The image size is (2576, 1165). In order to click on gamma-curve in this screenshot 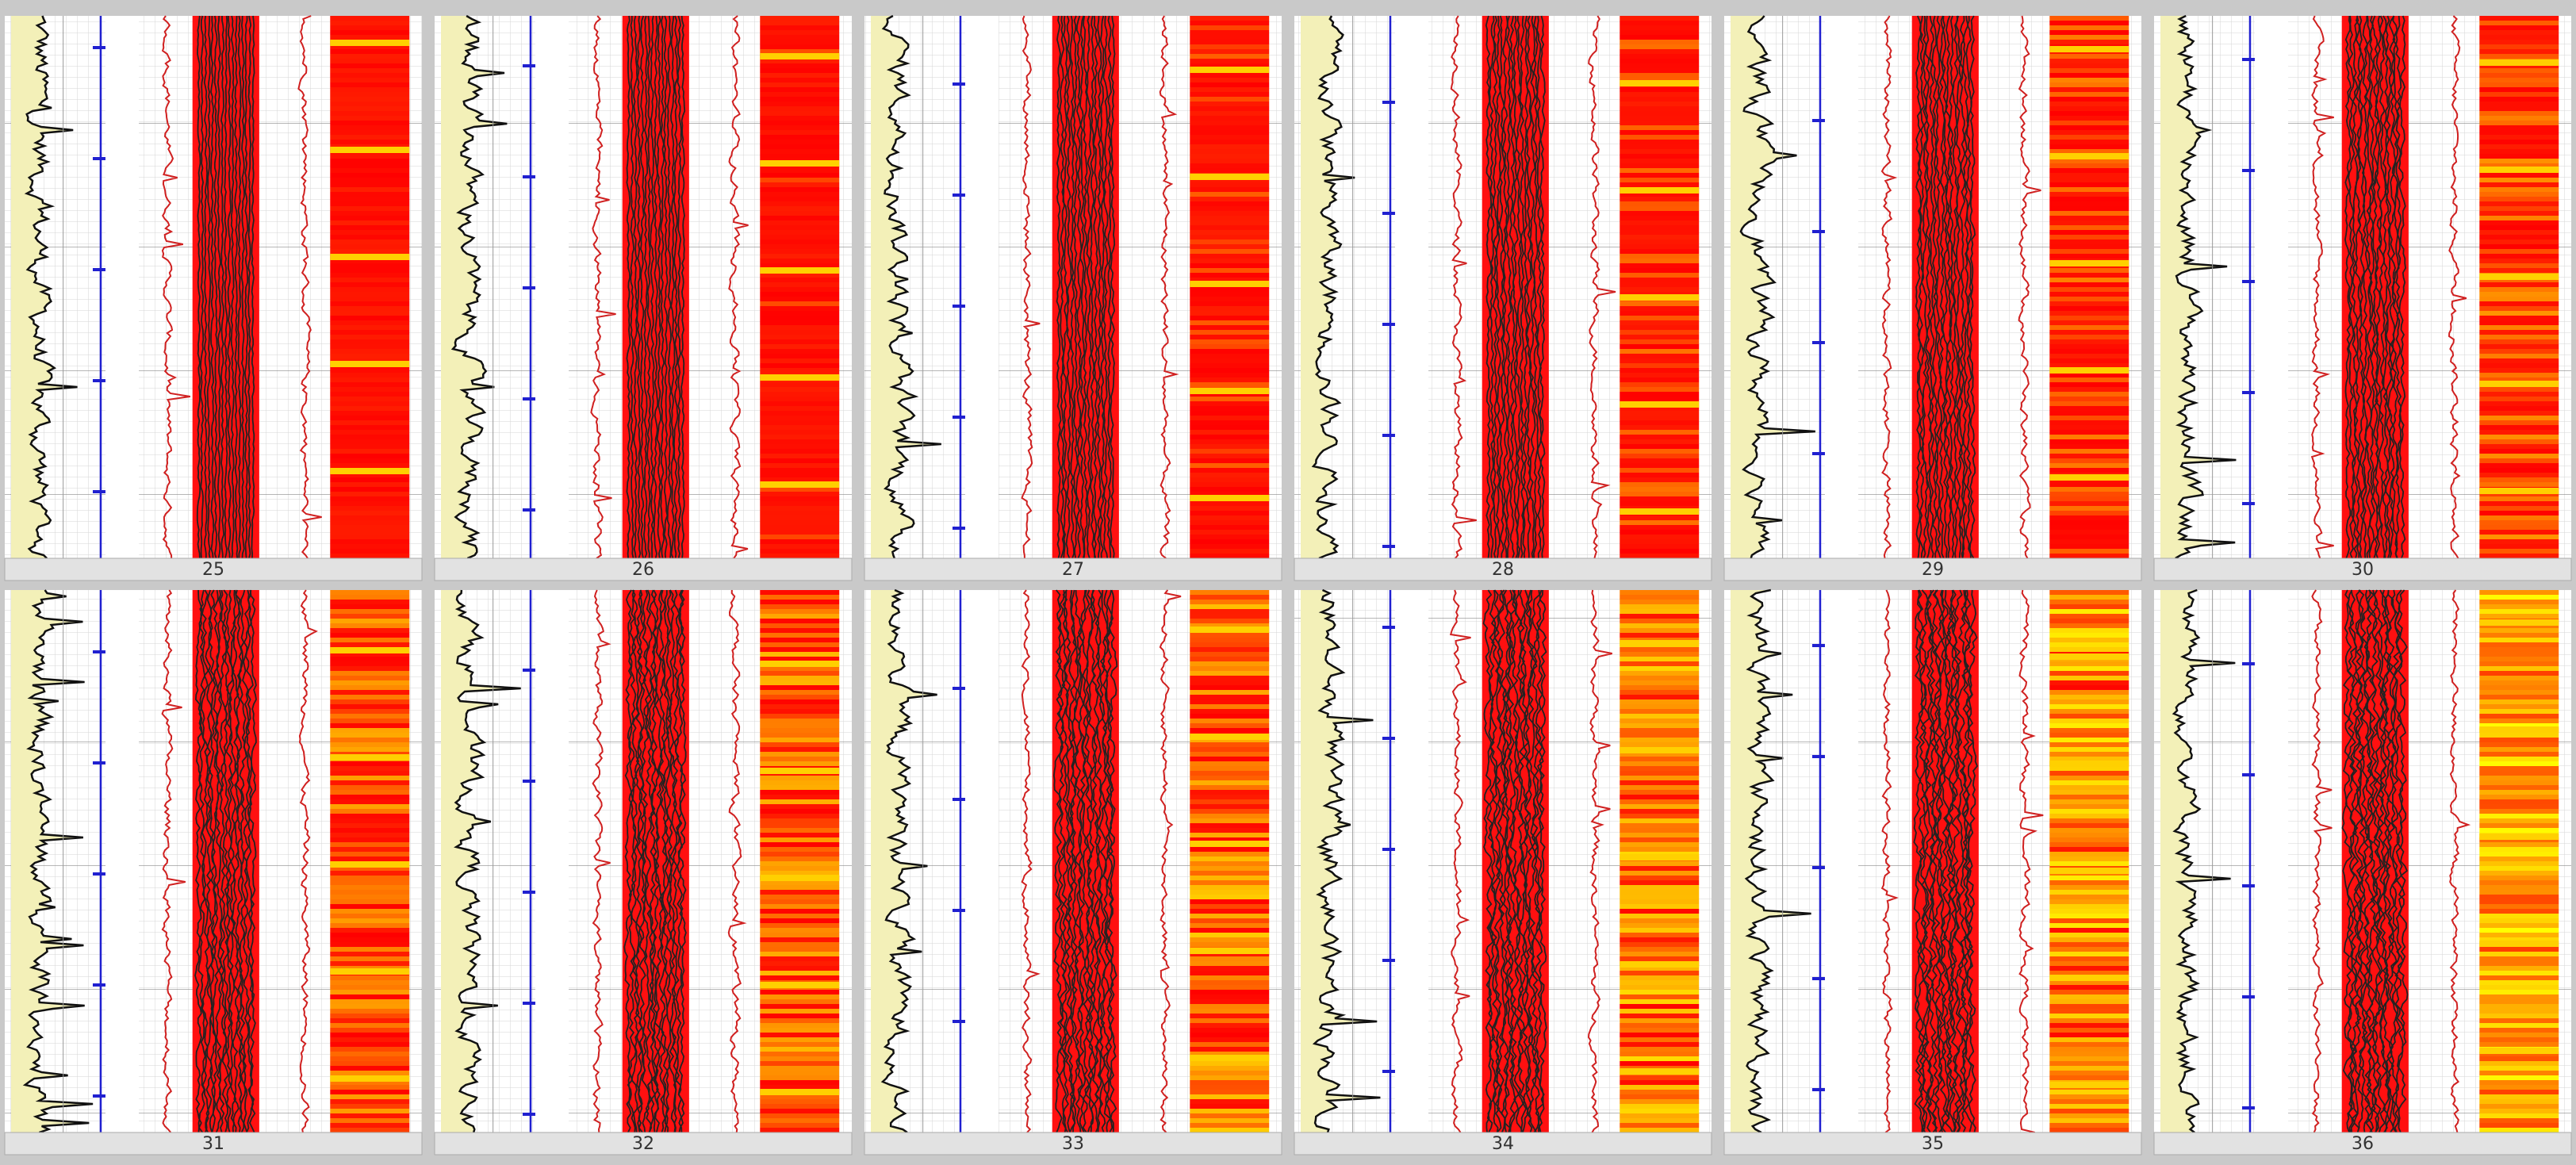, I will do `click(1347, 860)`.